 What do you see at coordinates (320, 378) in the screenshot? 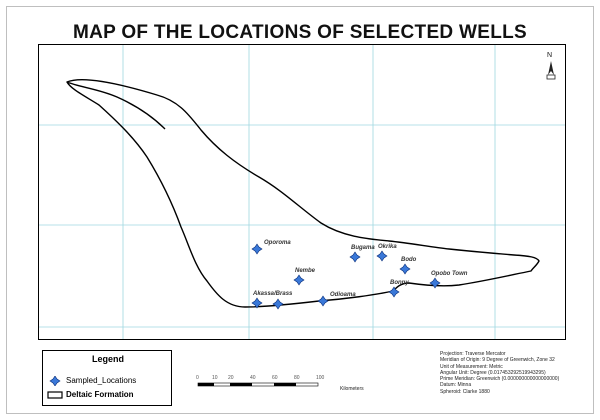
I see `scale-tick-label: 100` at bounding box center [320, 378].